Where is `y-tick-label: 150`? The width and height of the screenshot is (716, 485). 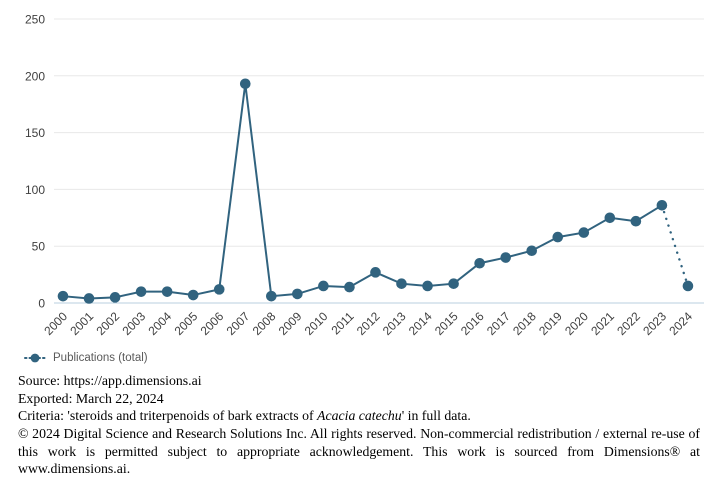
y-tick-label: 150 is located at coordinates (35, 133).